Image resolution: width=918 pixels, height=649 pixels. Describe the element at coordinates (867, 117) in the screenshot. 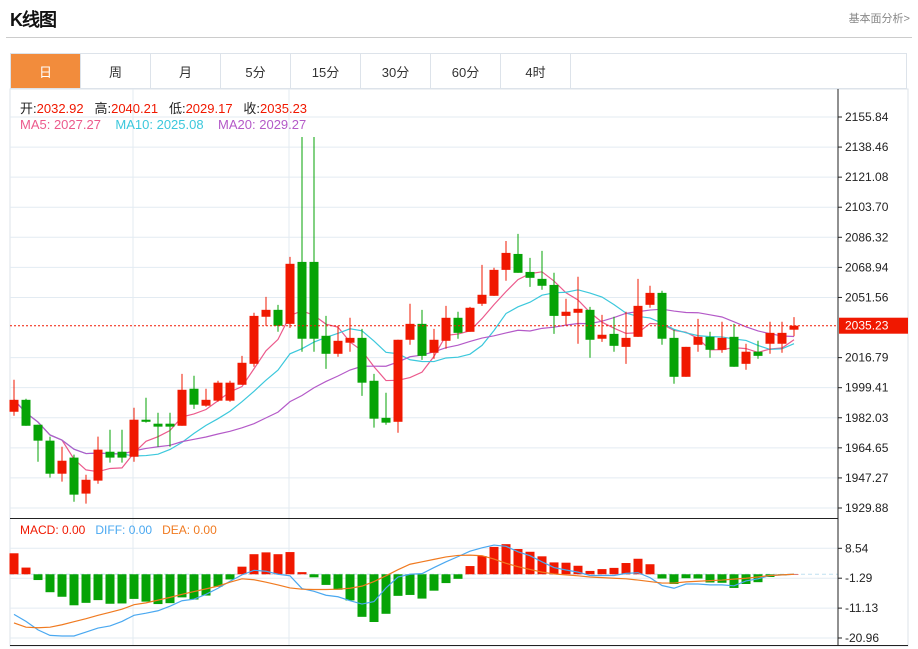

I see `price-tick-label: 2155.84` at that location.